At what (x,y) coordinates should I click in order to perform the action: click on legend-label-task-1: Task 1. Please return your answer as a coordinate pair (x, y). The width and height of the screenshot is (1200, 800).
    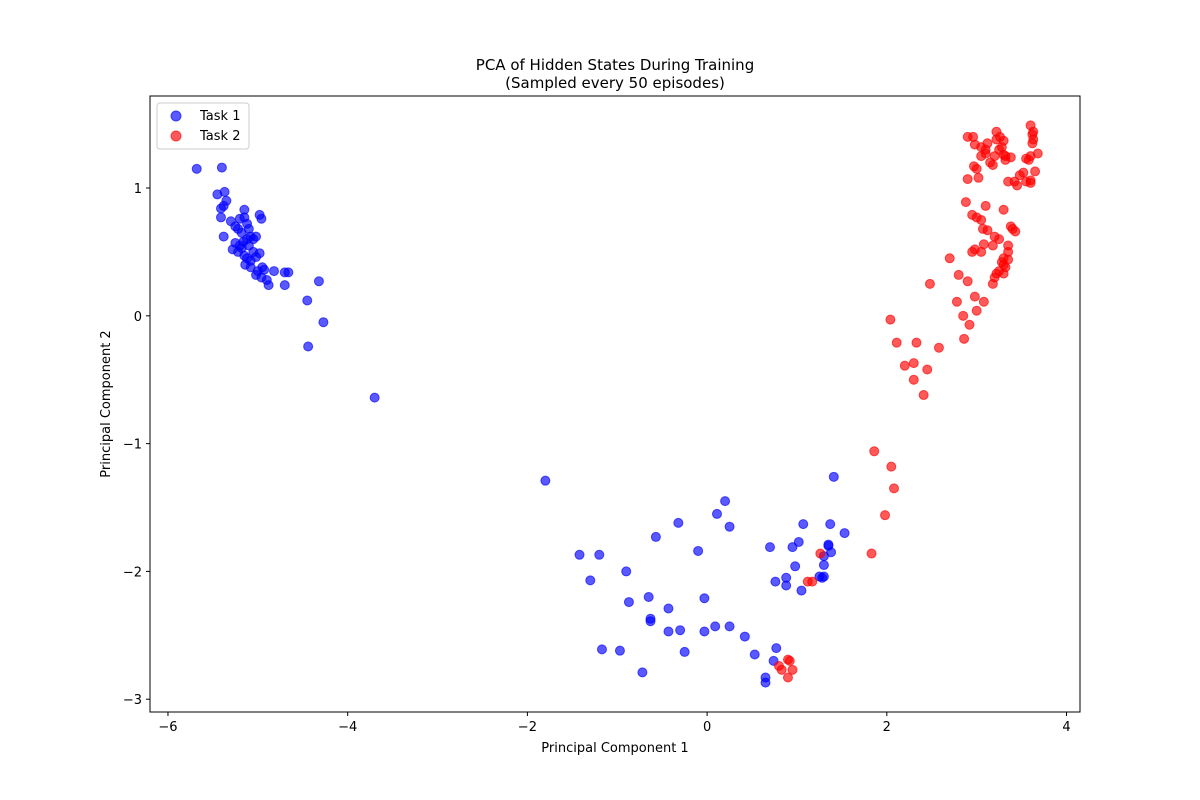
    Looking at the image, I should click on (219, 116).